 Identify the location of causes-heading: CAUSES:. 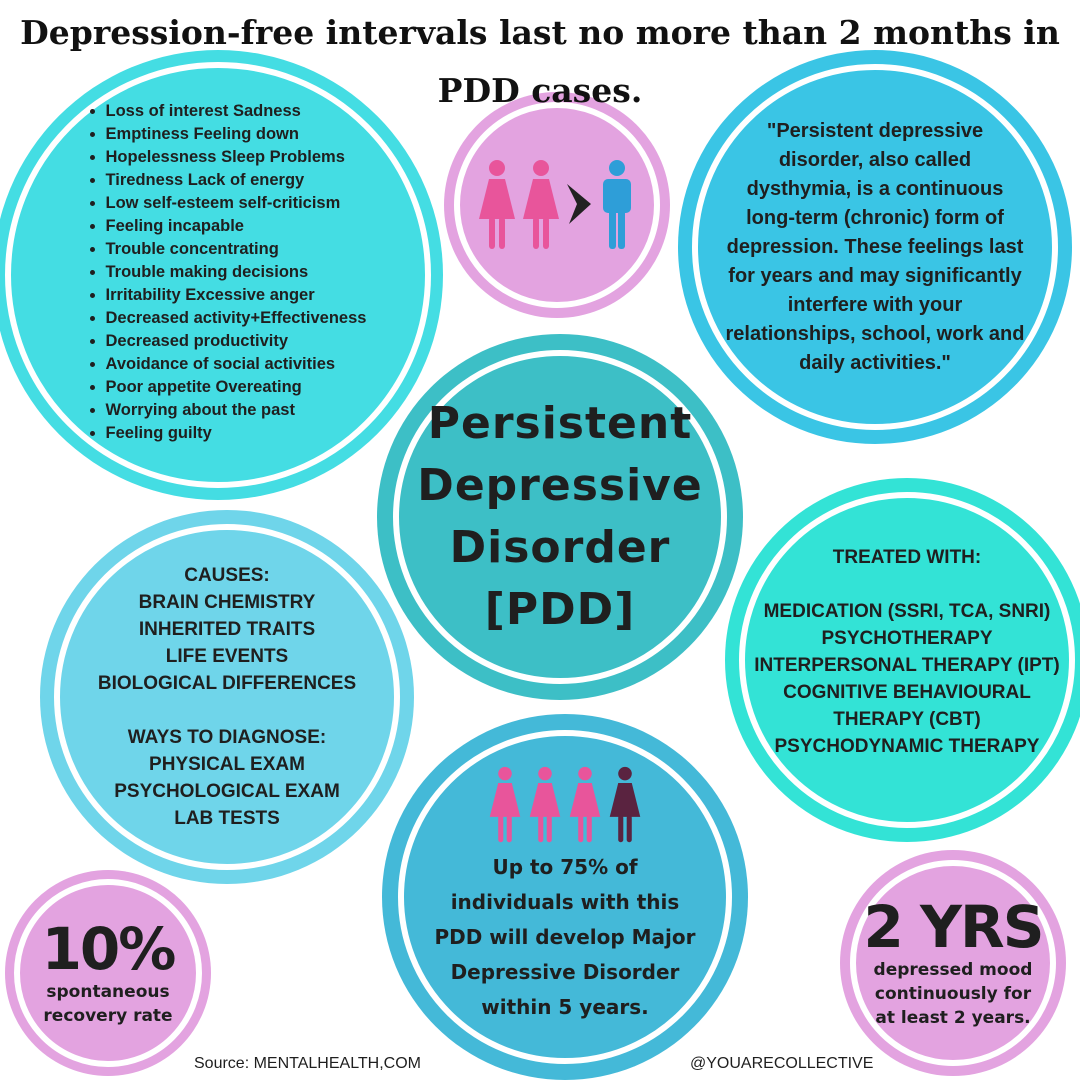
(227, 575).